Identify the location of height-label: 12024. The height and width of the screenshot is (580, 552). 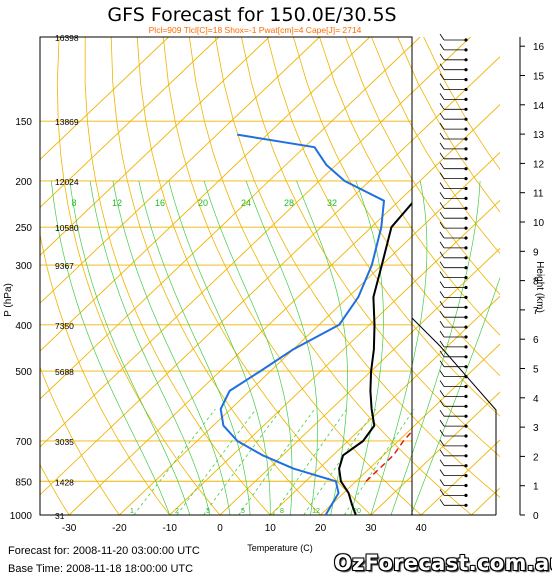
(67, 182).